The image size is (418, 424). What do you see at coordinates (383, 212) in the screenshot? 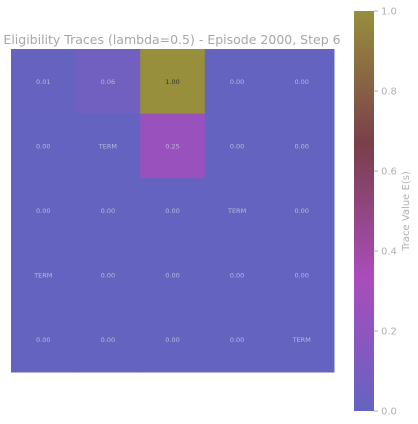
I see `colorbar: 0.0 0.2 0.4 0.6 0.8 1.0 Trace Value E(s)` at bounding box center [383, 212].